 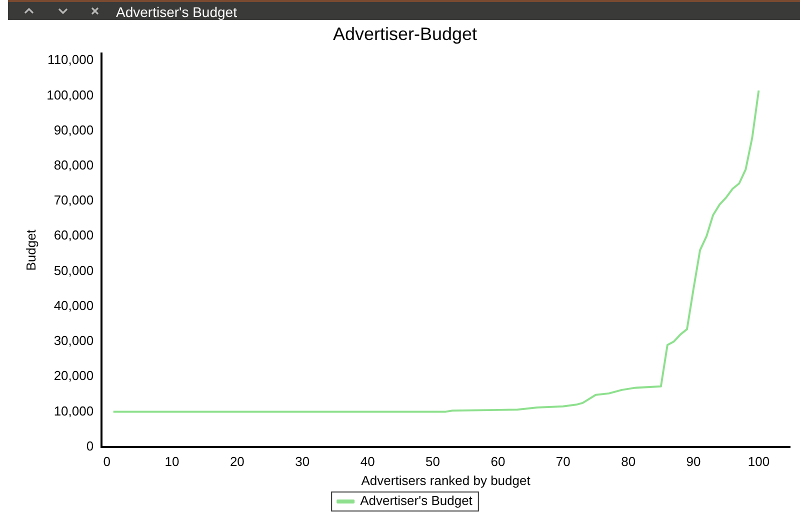 What do you see at coordinates (237, 462) in the screenshot?
I see `x-tick-label: 20` at bounding box center [237, 462].